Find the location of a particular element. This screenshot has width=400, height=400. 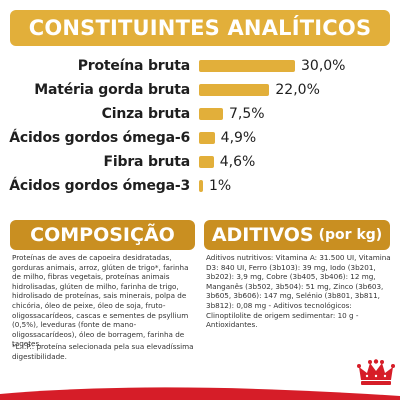

additives-title-banner: ADITIVOS (por kg) is located at coordinates (297, 235).